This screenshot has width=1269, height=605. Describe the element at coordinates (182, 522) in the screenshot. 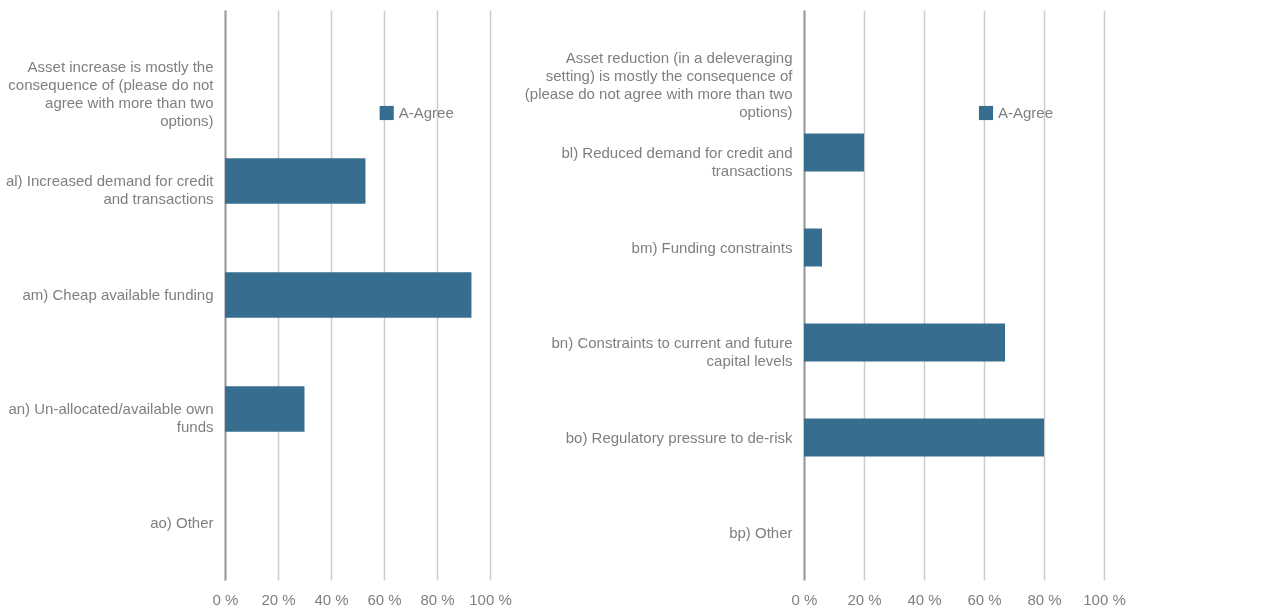

I see `y-tick-label: ao) Other` at that location.